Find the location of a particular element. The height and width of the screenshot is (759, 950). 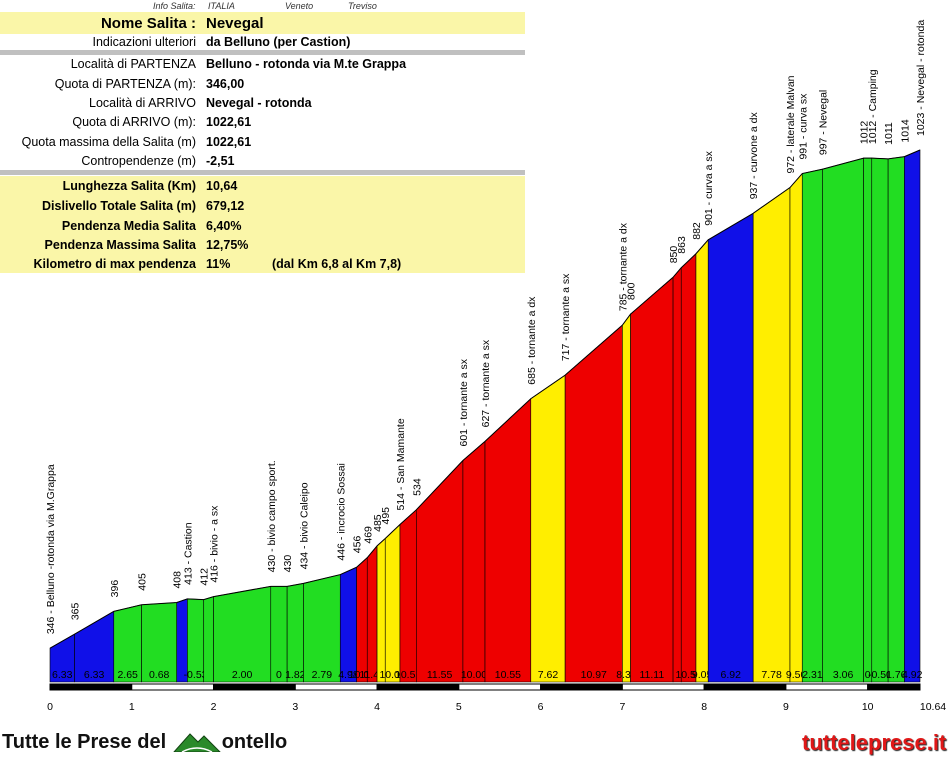

segment-grade-label: 10.97 is located at coordinates (594, 675).